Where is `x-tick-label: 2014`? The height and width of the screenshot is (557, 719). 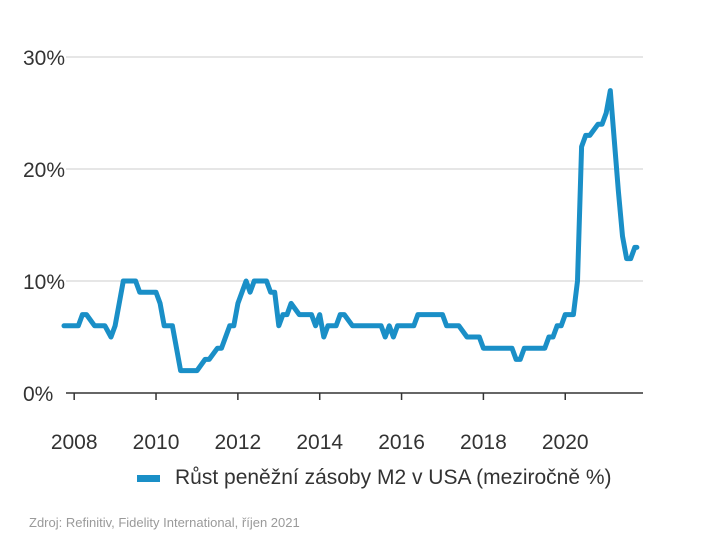
x-tick-label: 2014 is located at coordinates (319, 442).